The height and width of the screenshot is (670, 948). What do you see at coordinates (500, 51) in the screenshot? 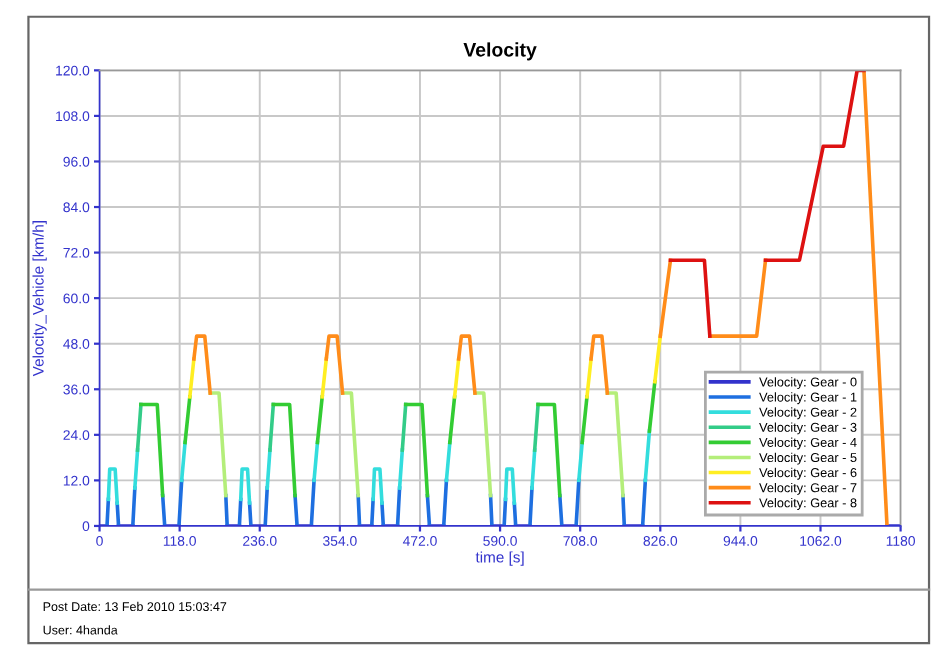
I see `chart-title: Velocity` at bounding box center [500, 51].